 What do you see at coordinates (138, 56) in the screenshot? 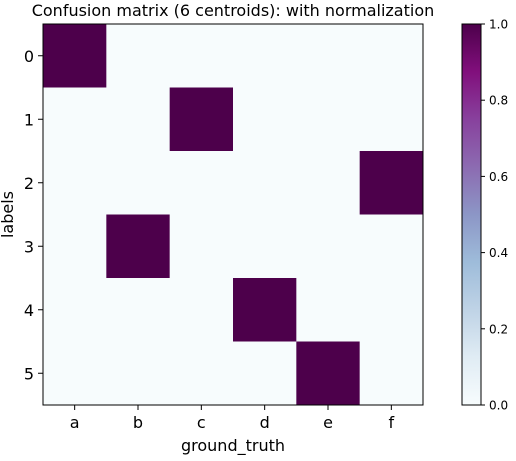
I see `heatmap-cell-0-b` at bounding box center [138, 56].